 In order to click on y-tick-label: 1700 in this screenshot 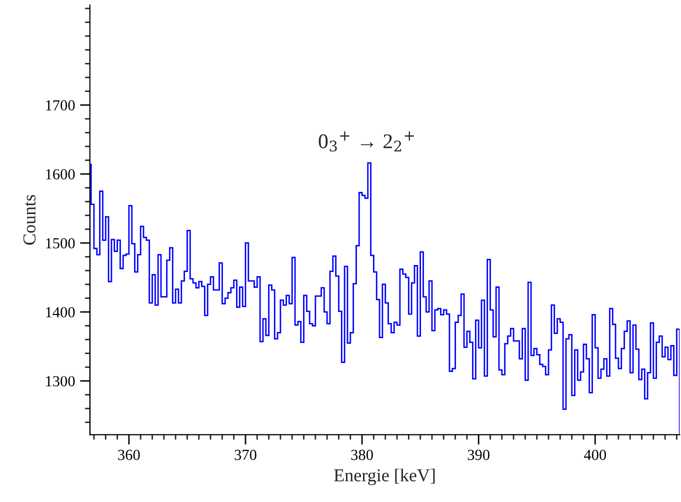, I will do `click(60, 105)`.